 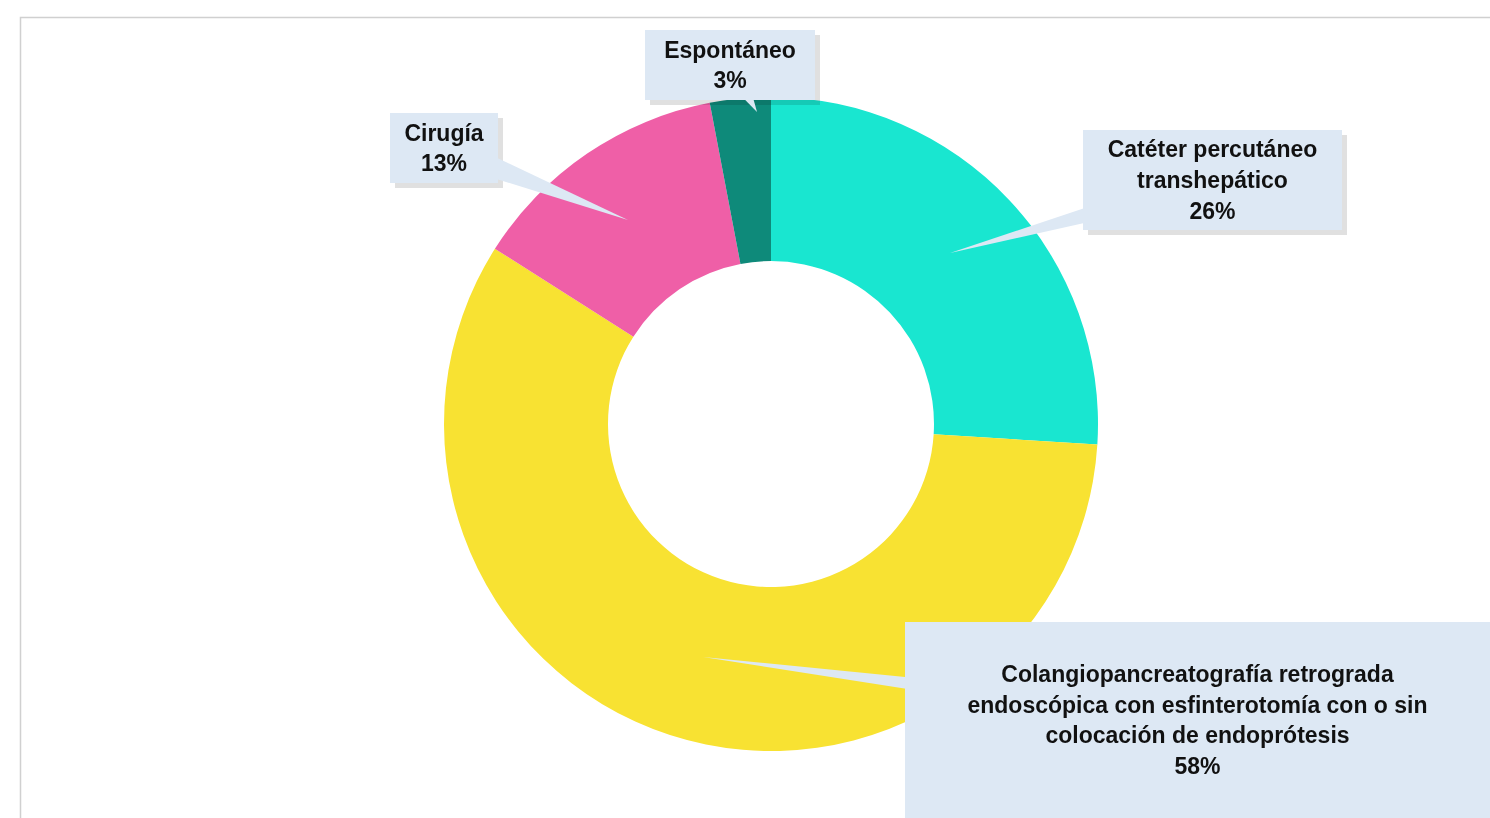 What do you see at coordinates (1197, 765) in the screenshot?
I see `data-label: 58%` at bounding box center [1197, 765].